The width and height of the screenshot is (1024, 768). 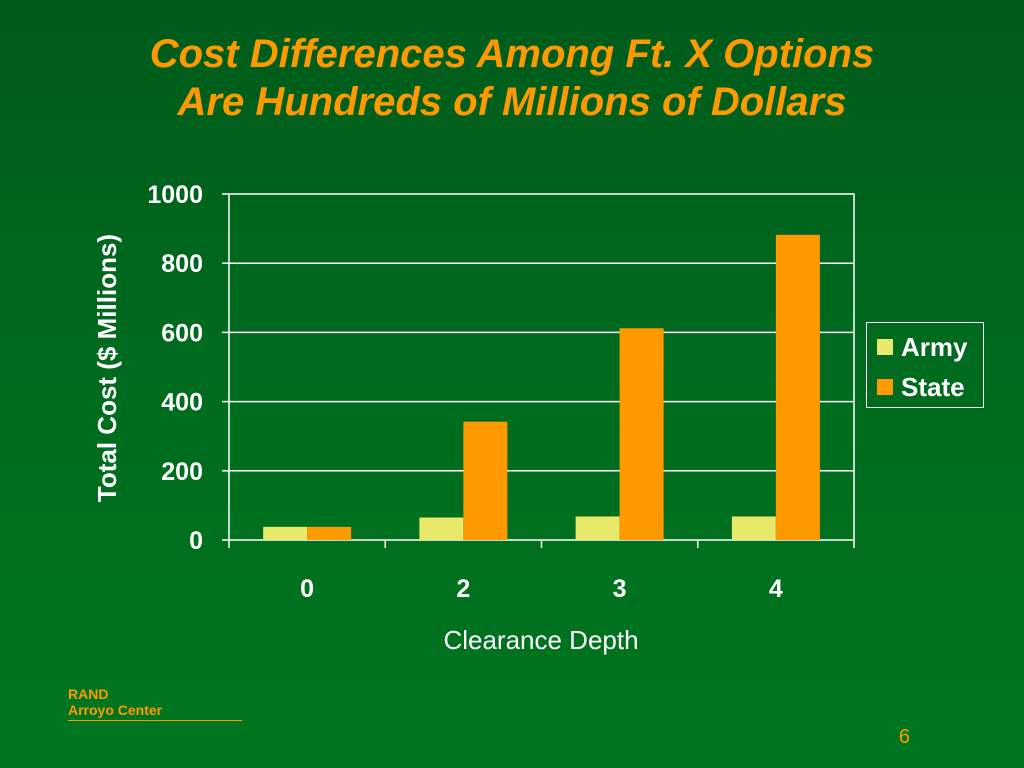 I want to click on legend-label-state: State, so click(x=933, y=387).